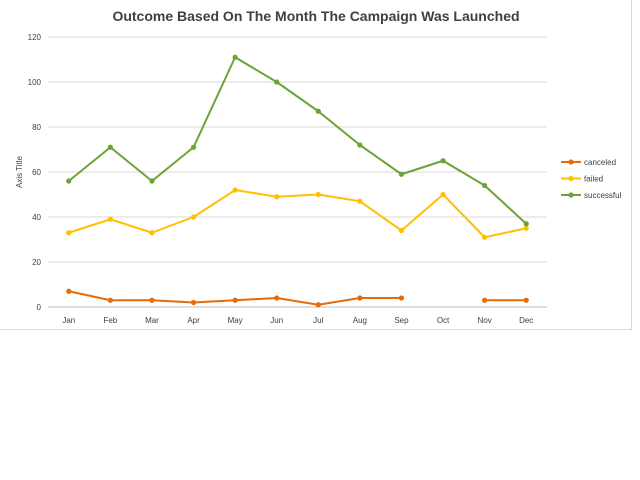 This screenshot has height=480, width=640. What do you see at coordinates (35, 82) in the screenshot?
I see `y-tick-label: 100` at bounding box center [35, 82].